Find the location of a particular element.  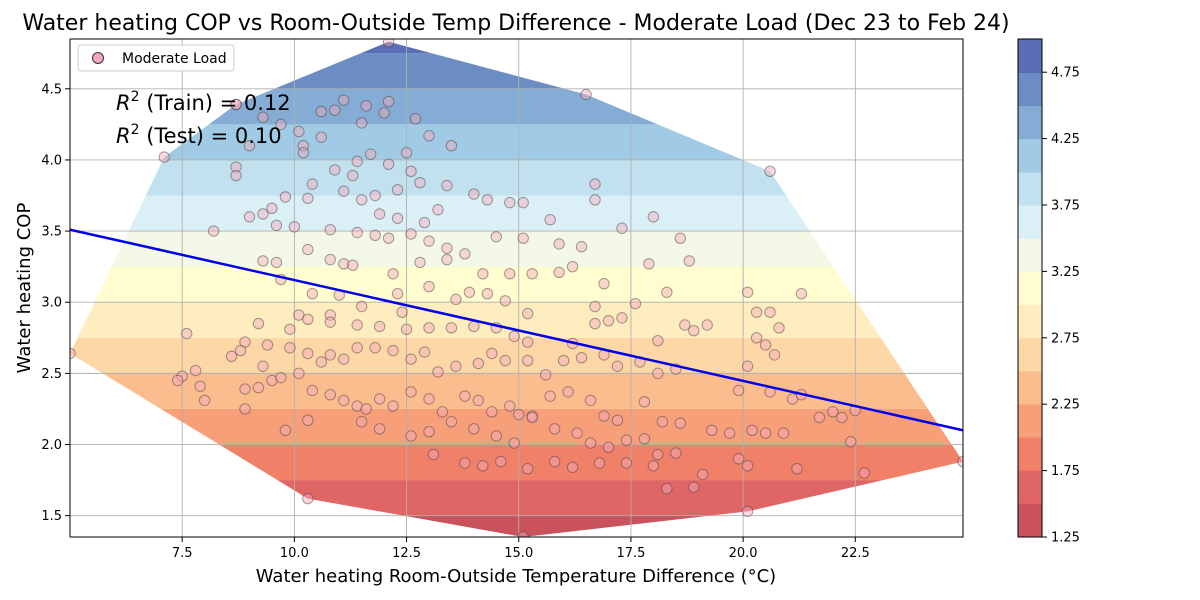

colorbar-segment is located at coordinates (1030, 520).